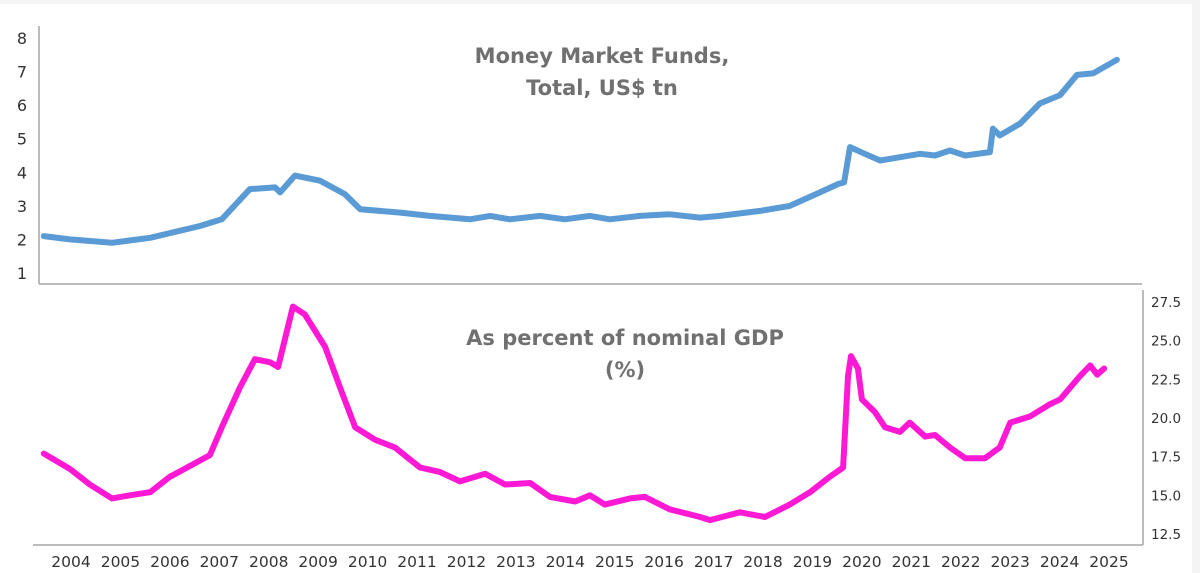 The height and width of the screenshot is (573, 1200). Describe the element at coordinates (1166, 458) in the screenshot. I see `bottom-y-tick-label: 17.5` at that location.